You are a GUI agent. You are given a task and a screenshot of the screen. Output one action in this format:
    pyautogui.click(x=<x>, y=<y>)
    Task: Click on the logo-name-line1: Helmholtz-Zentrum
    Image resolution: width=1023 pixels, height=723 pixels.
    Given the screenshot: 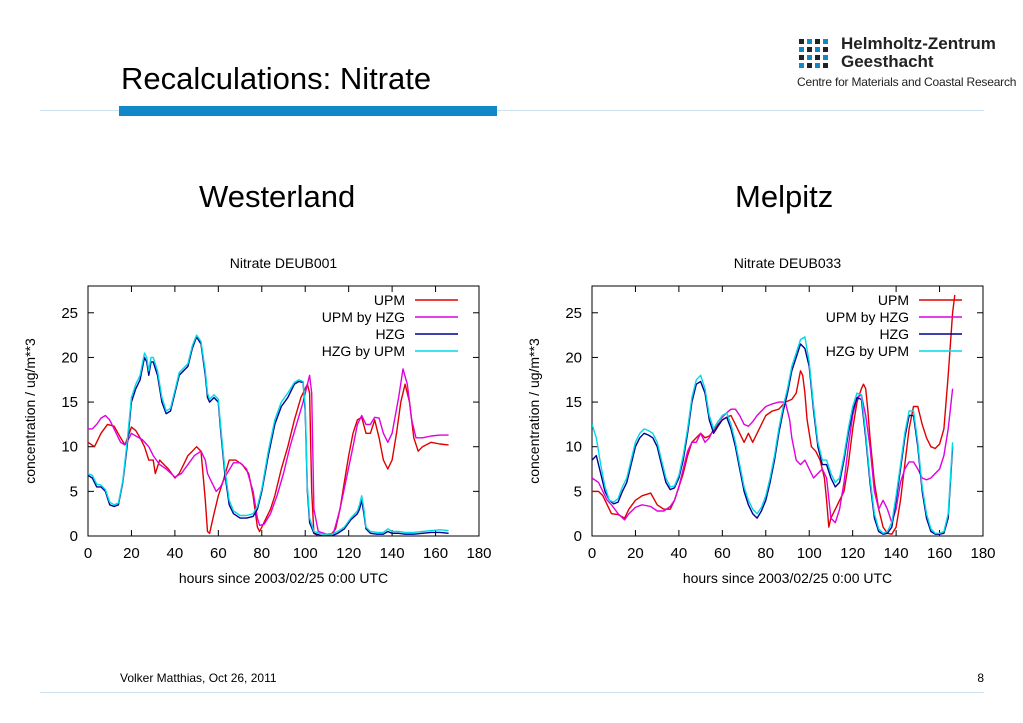 What is the action you would take?
    pyautogui.click(x=918, y=43)
    